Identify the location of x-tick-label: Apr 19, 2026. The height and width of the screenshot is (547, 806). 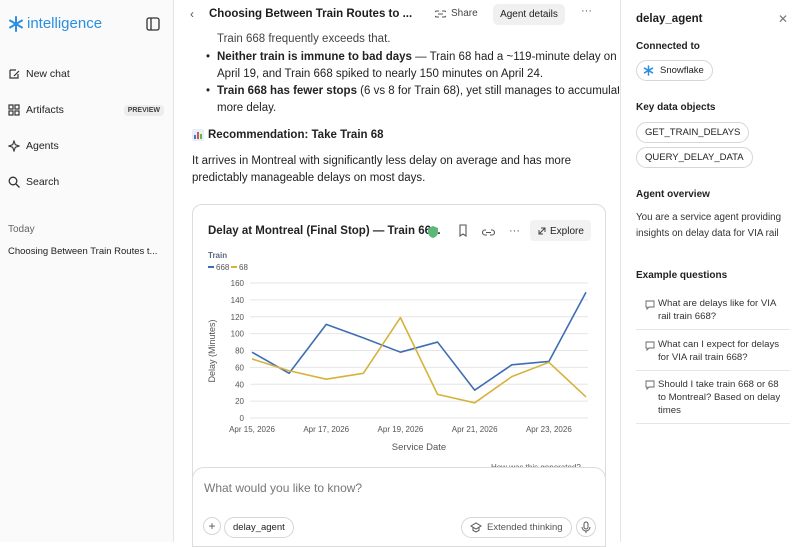
(401, 429).